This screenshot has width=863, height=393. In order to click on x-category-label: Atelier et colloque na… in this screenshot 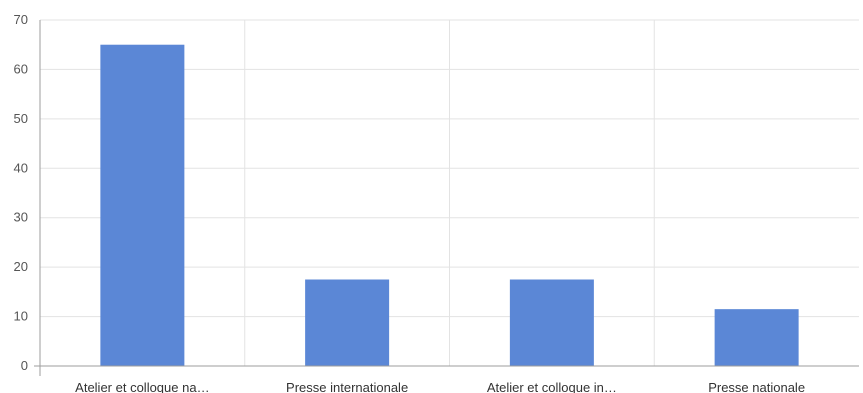, I will do `click(142, 386)`.